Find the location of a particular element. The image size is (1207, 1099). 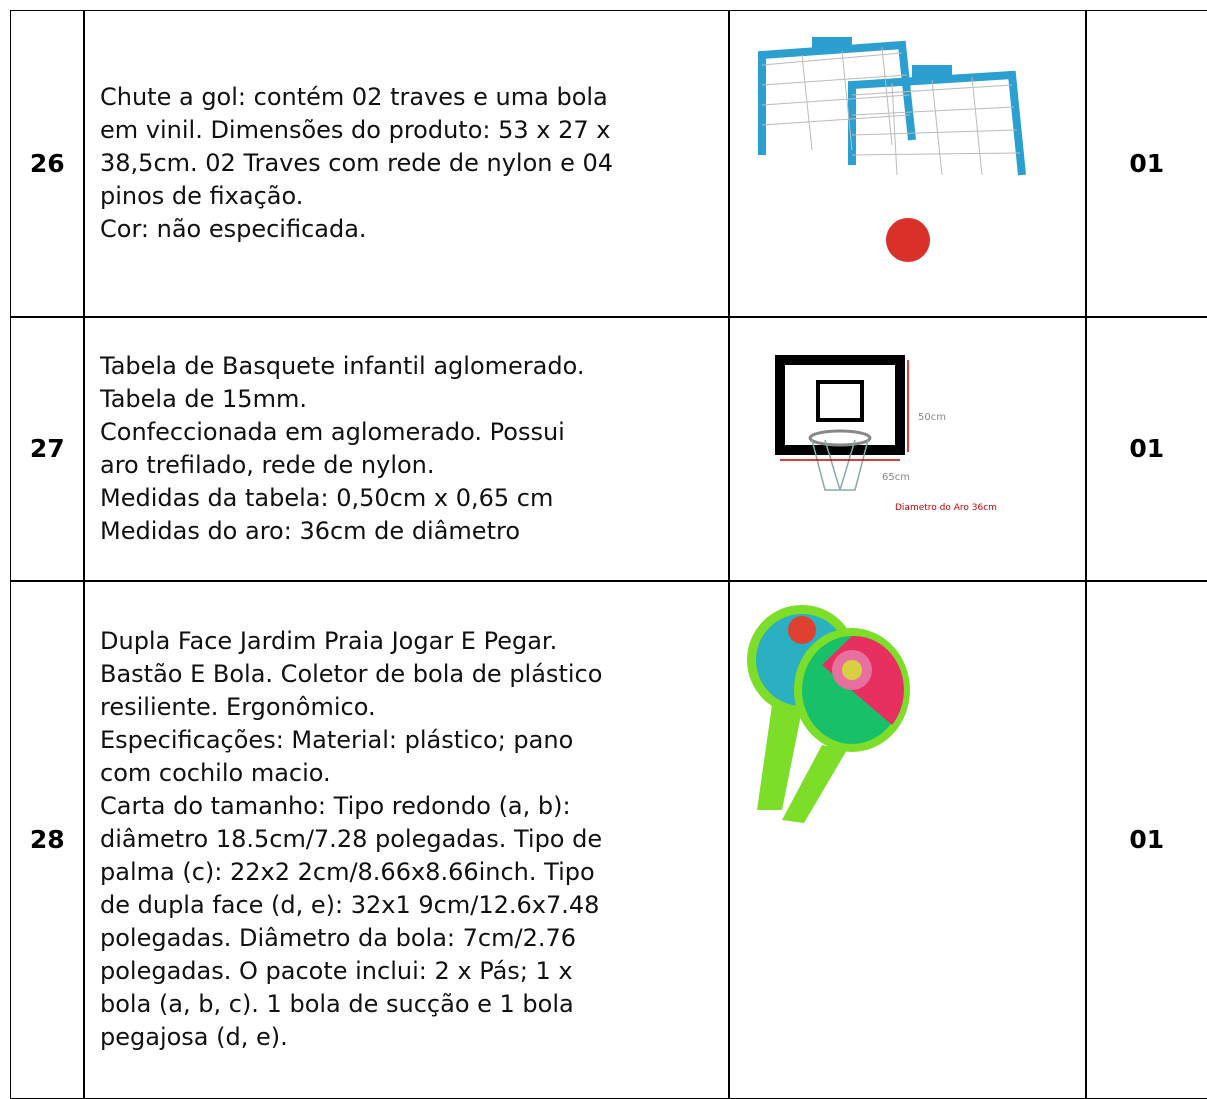

description-line: polegadas. O pacote inclui: 2 x Pás; 1 x is located at coordinates (336, 970).